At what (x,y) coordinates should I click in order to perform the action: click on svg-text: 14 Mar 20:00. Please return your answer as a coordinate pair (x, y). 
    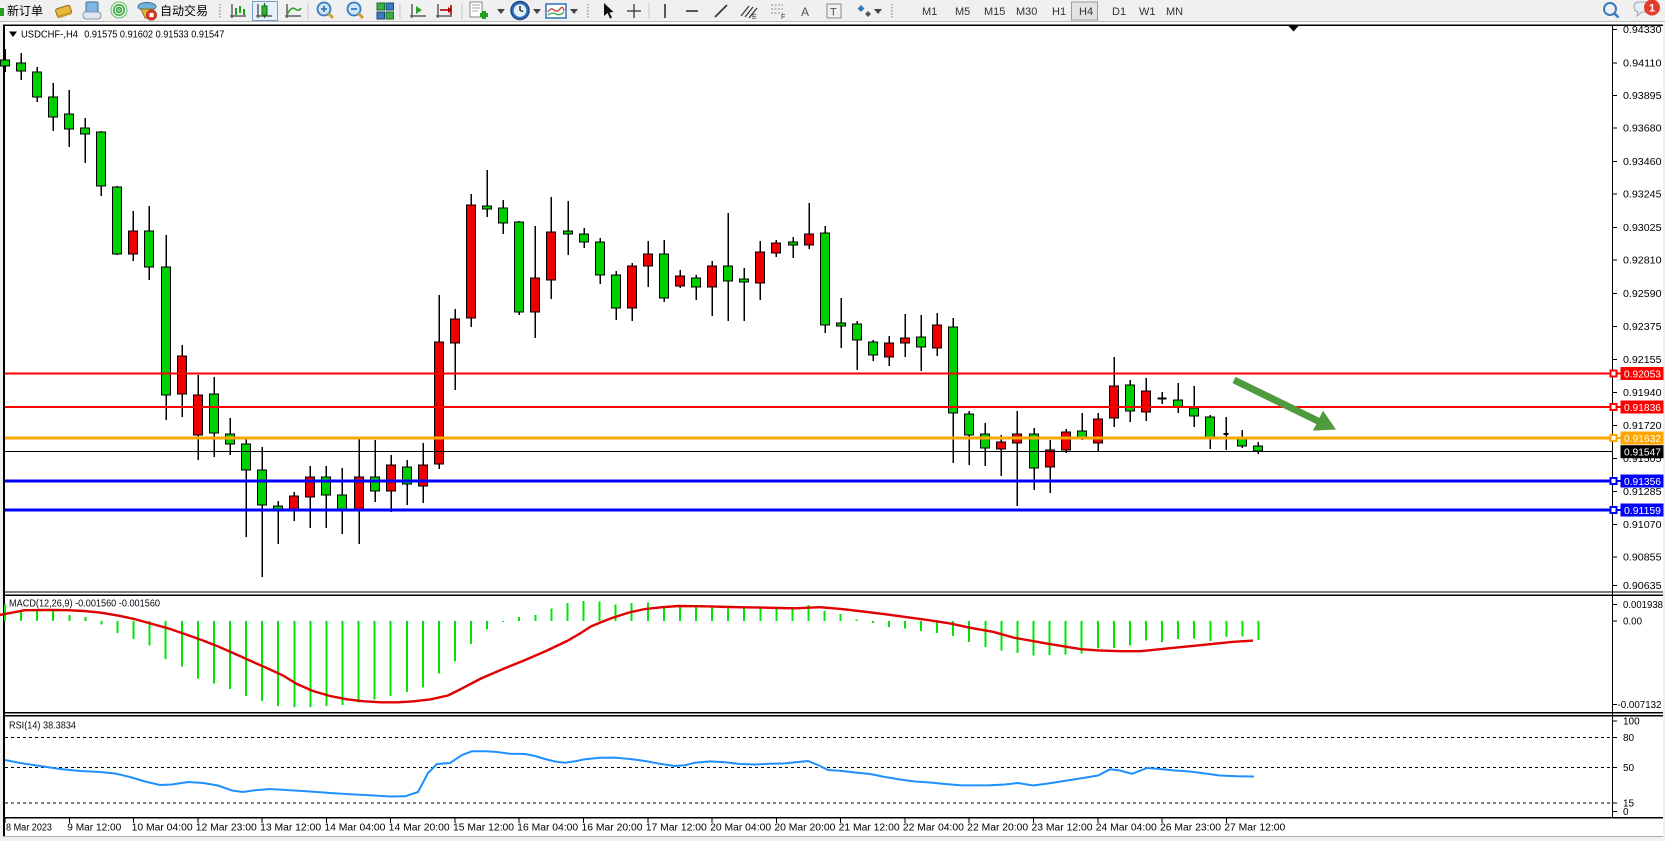
    Looking at the image, I should click on (419, 828).